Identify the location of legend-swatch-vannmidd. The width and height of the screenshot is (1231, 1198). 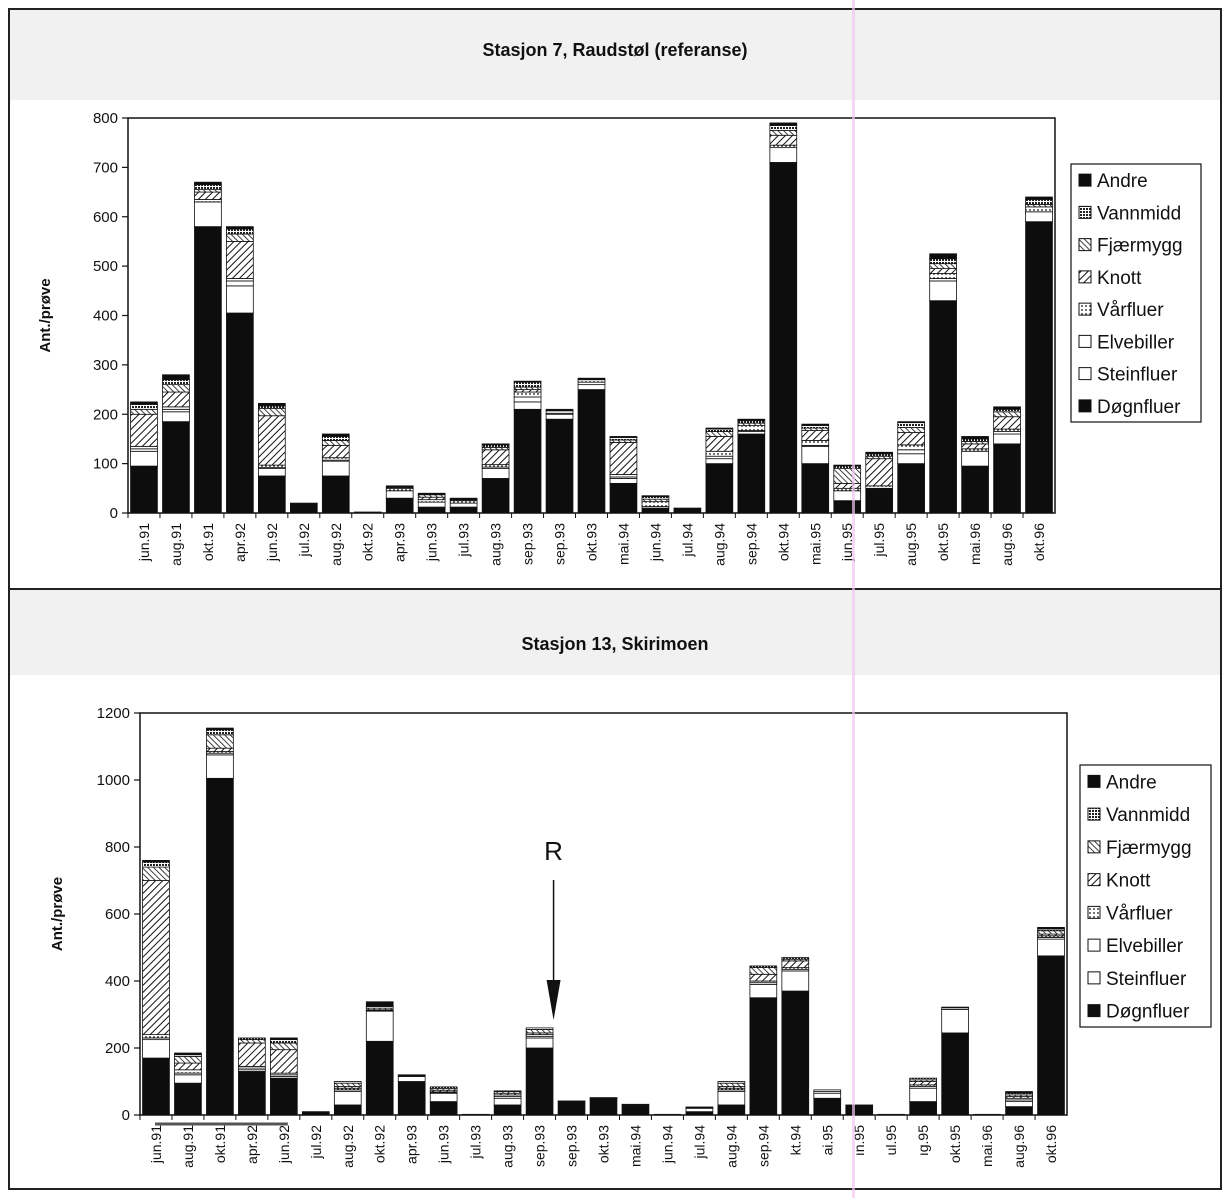
(1085, 212).